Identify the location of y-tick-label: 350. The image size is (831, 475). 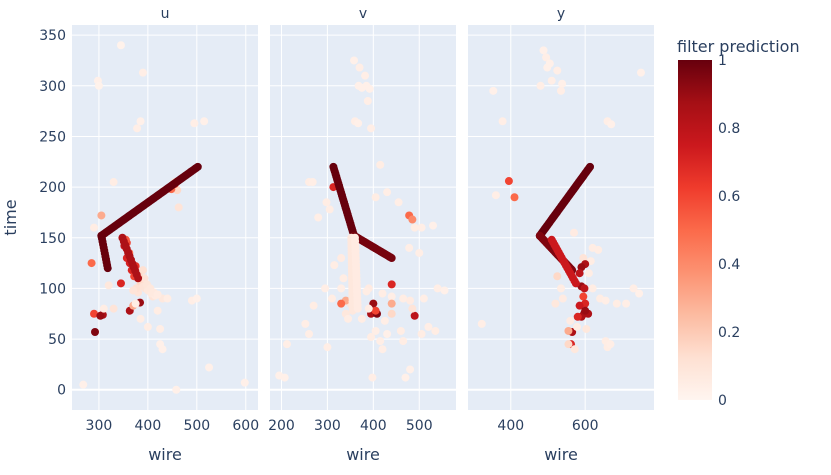
(52, 36).